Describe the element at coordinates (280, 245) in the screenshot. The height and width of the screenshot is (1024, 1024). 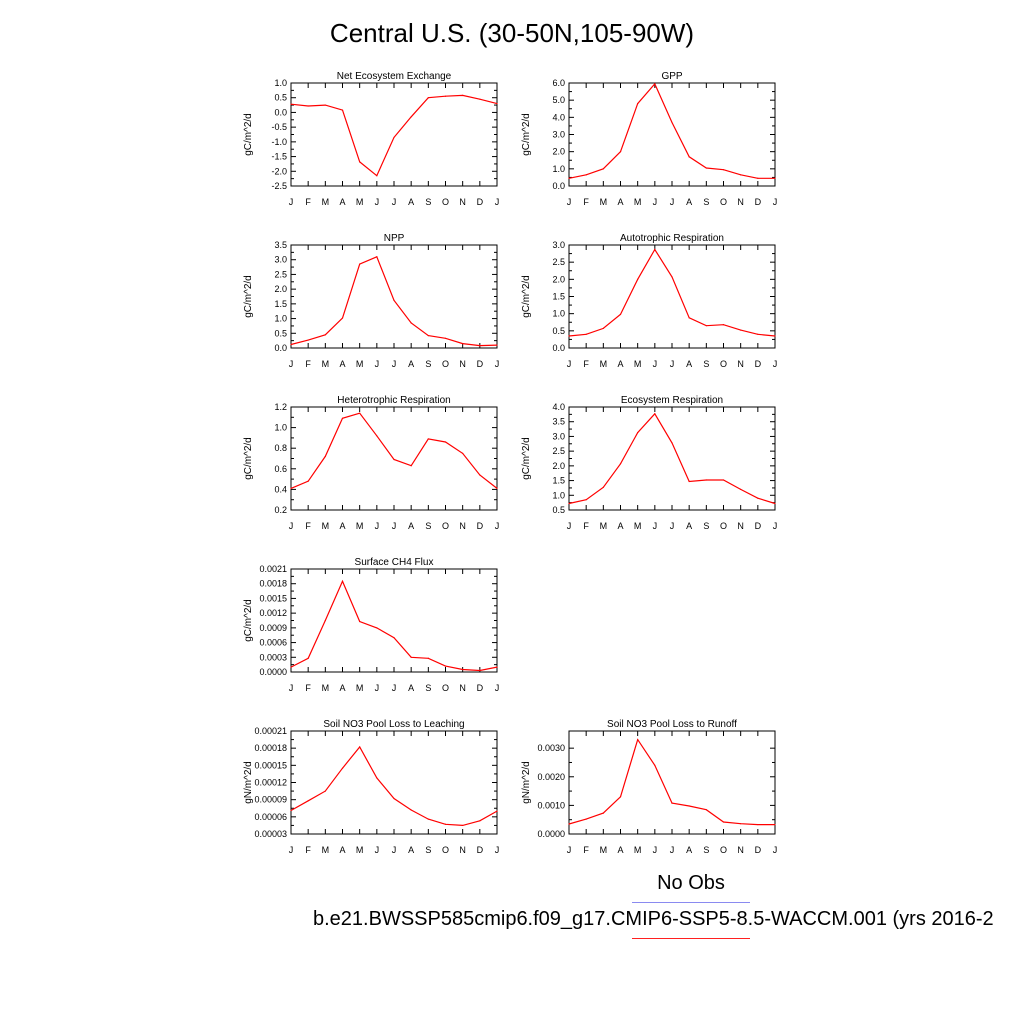
I see `y-tick-label: 3.5` at that location.